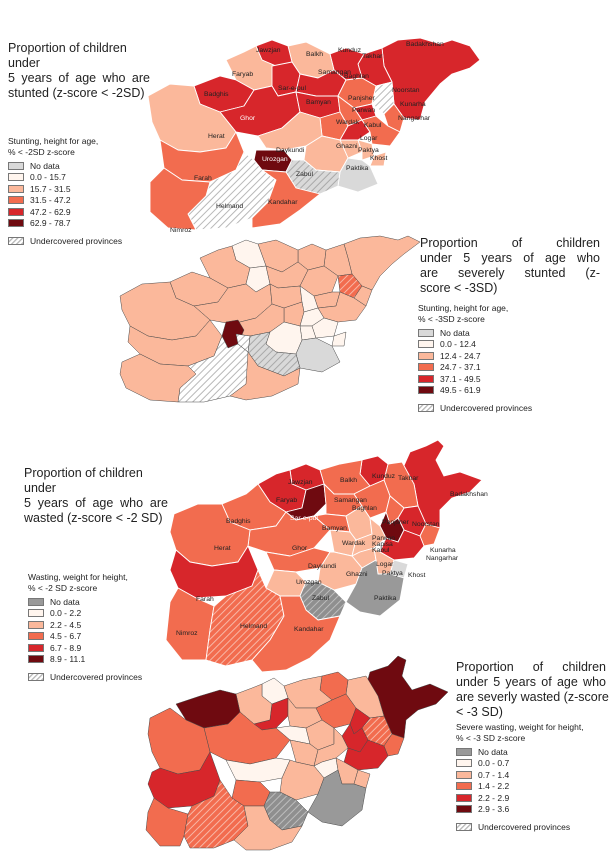 This screenshot has height=854, width=614. Describe the element at coordinates (309, 629) in the screenshot. I see `province-label: Kandahar` at that location.